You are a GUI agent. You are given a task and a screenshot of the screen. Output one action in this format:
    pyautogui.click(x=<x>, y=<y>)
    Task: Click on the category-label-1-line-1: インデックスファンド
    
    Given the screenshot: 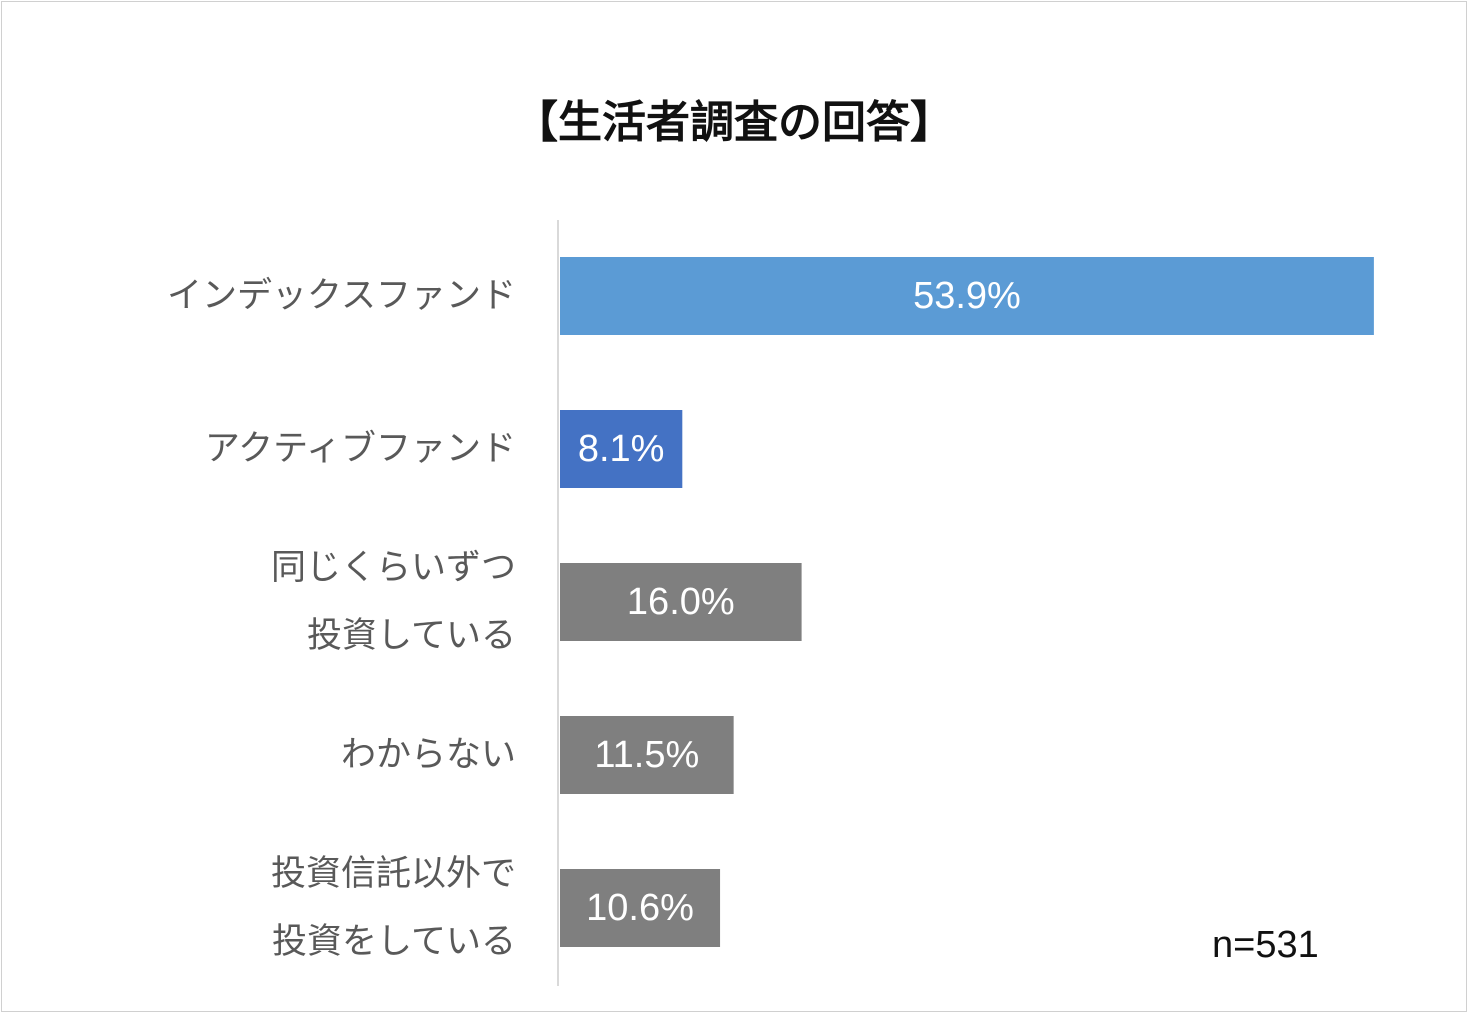 What is the action you would take?
    pyautogui.click(x=341, y=296)
    